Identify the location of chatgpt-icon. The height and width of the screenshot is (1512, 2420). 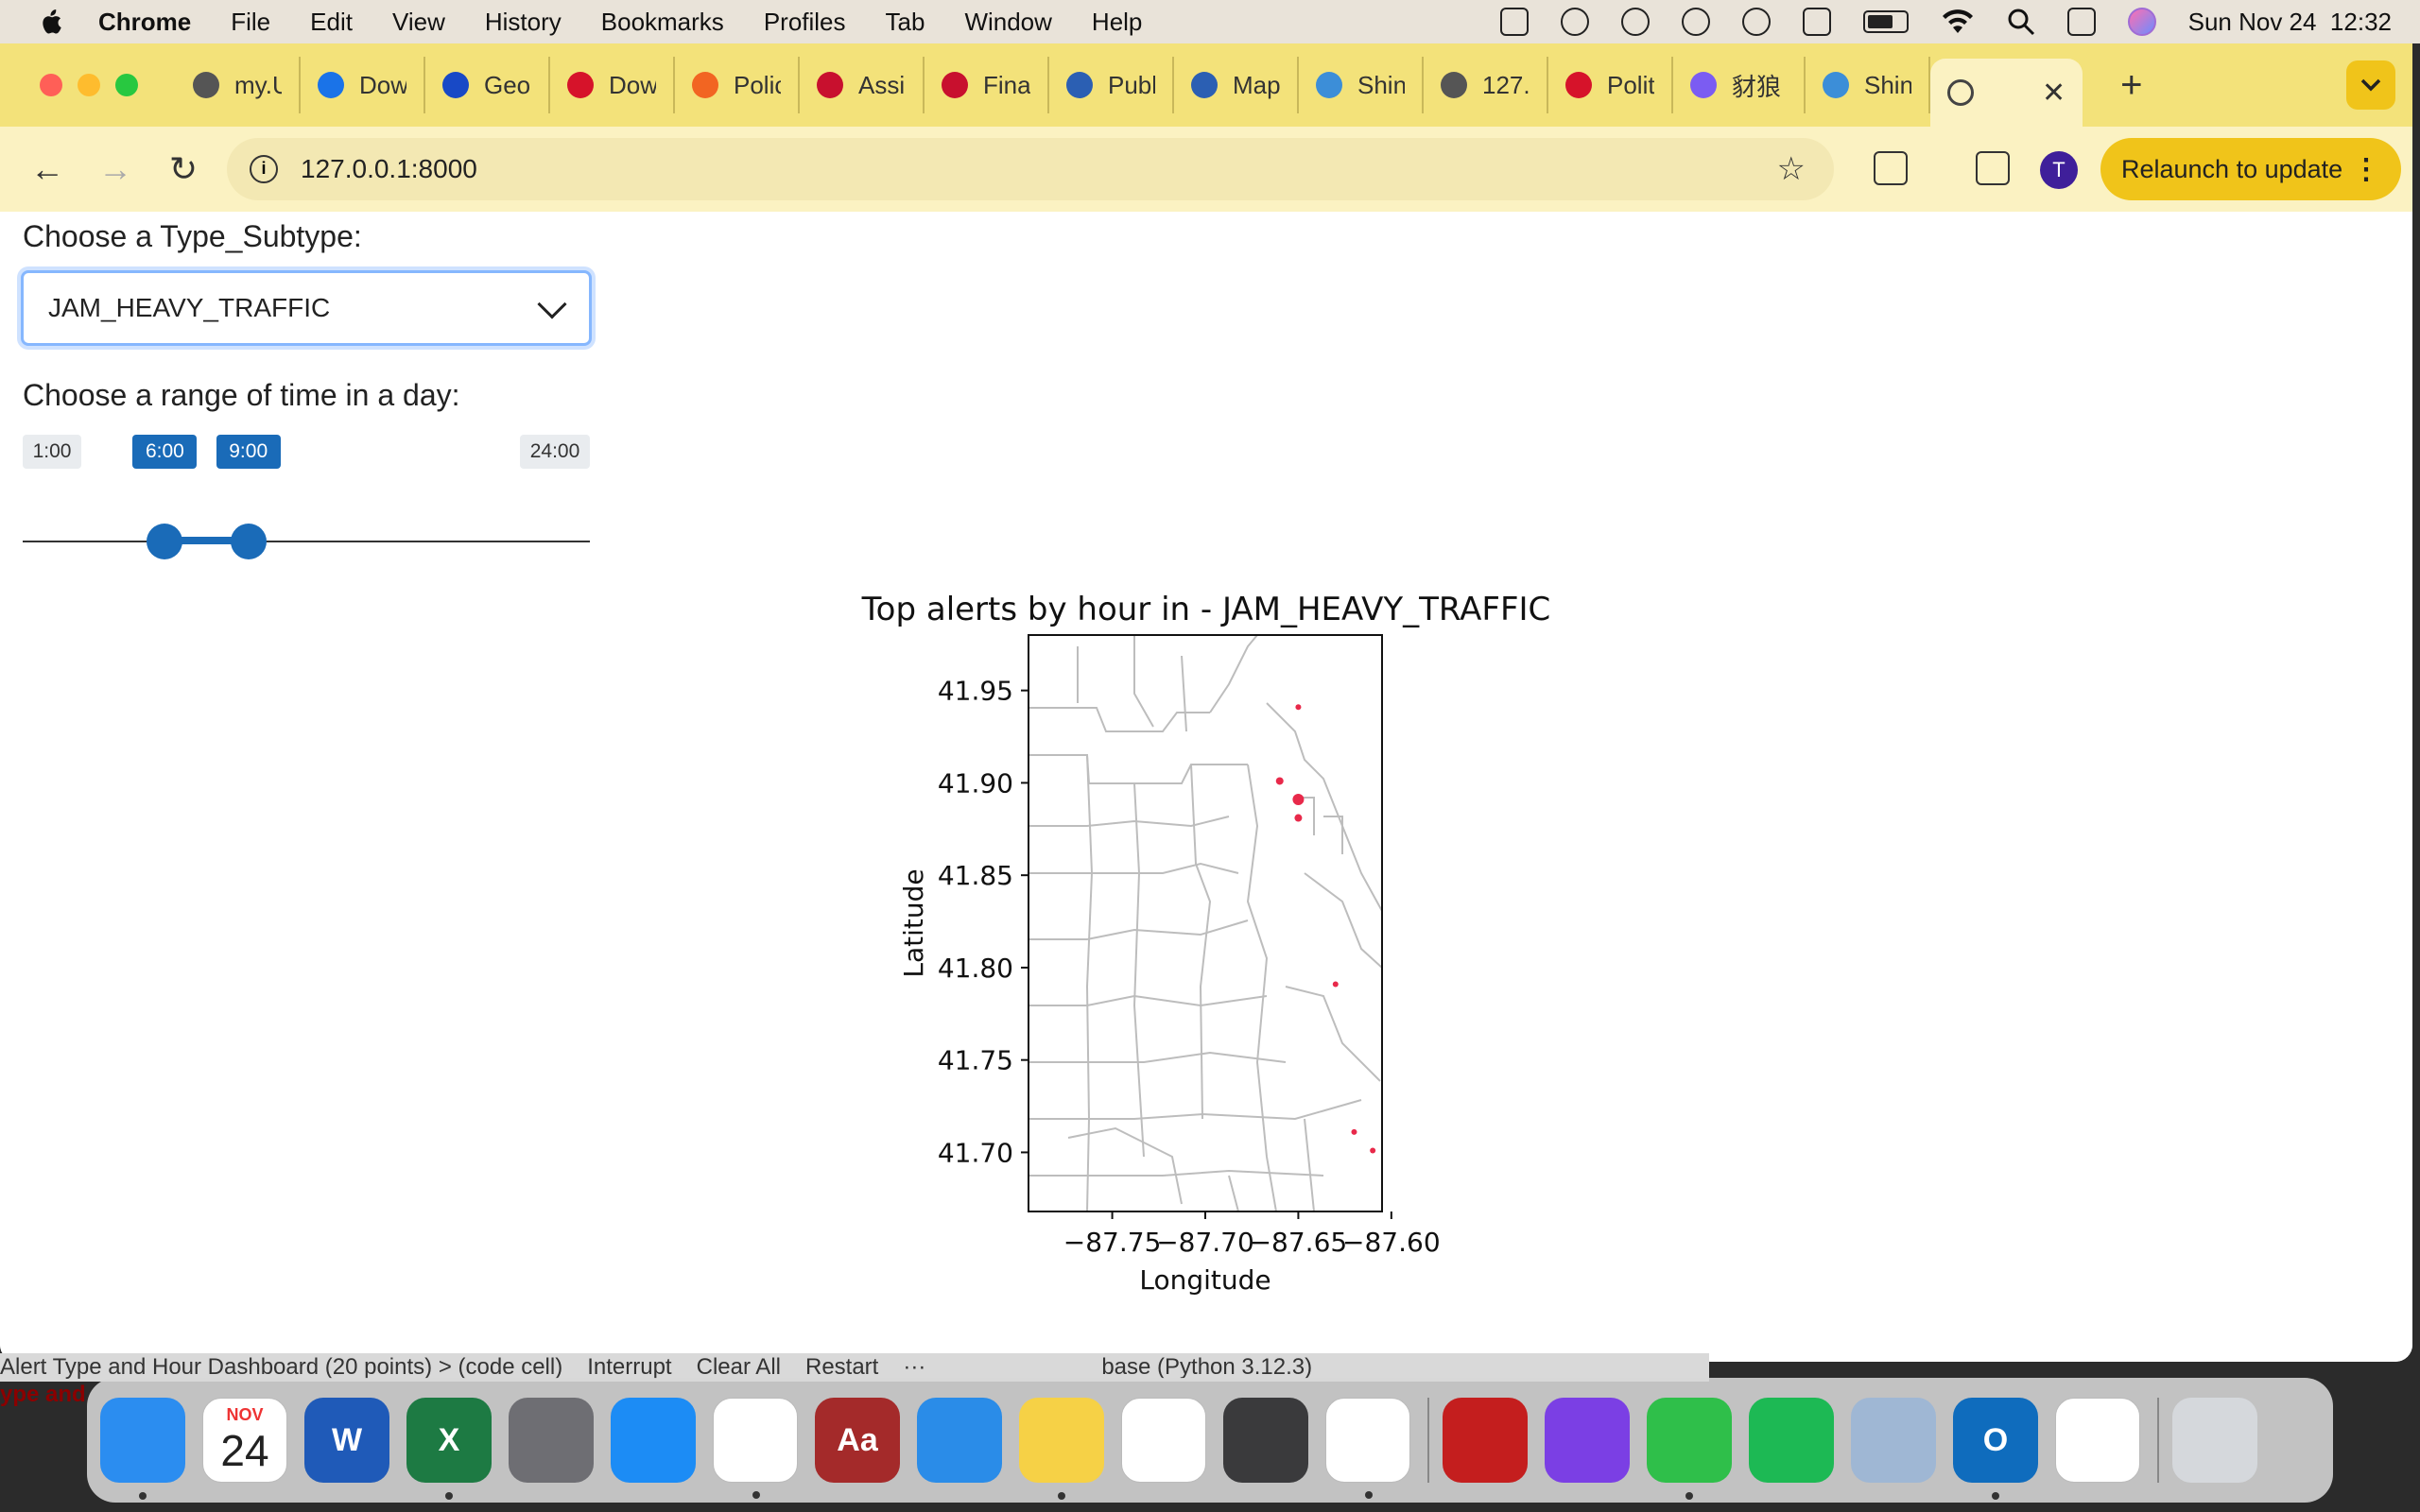
(1367, 1448).